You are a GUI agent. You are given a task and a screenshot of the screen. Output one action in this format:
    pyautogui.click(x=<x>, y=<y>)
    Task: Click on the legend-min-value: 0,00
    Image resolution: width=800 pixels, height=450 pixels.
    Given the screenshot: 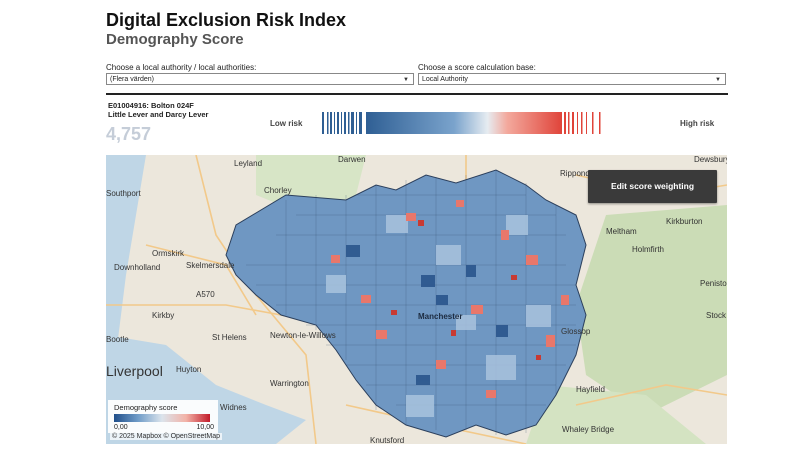 What is the action you would take?
    pyautogui.click(x=121, y=427)
    